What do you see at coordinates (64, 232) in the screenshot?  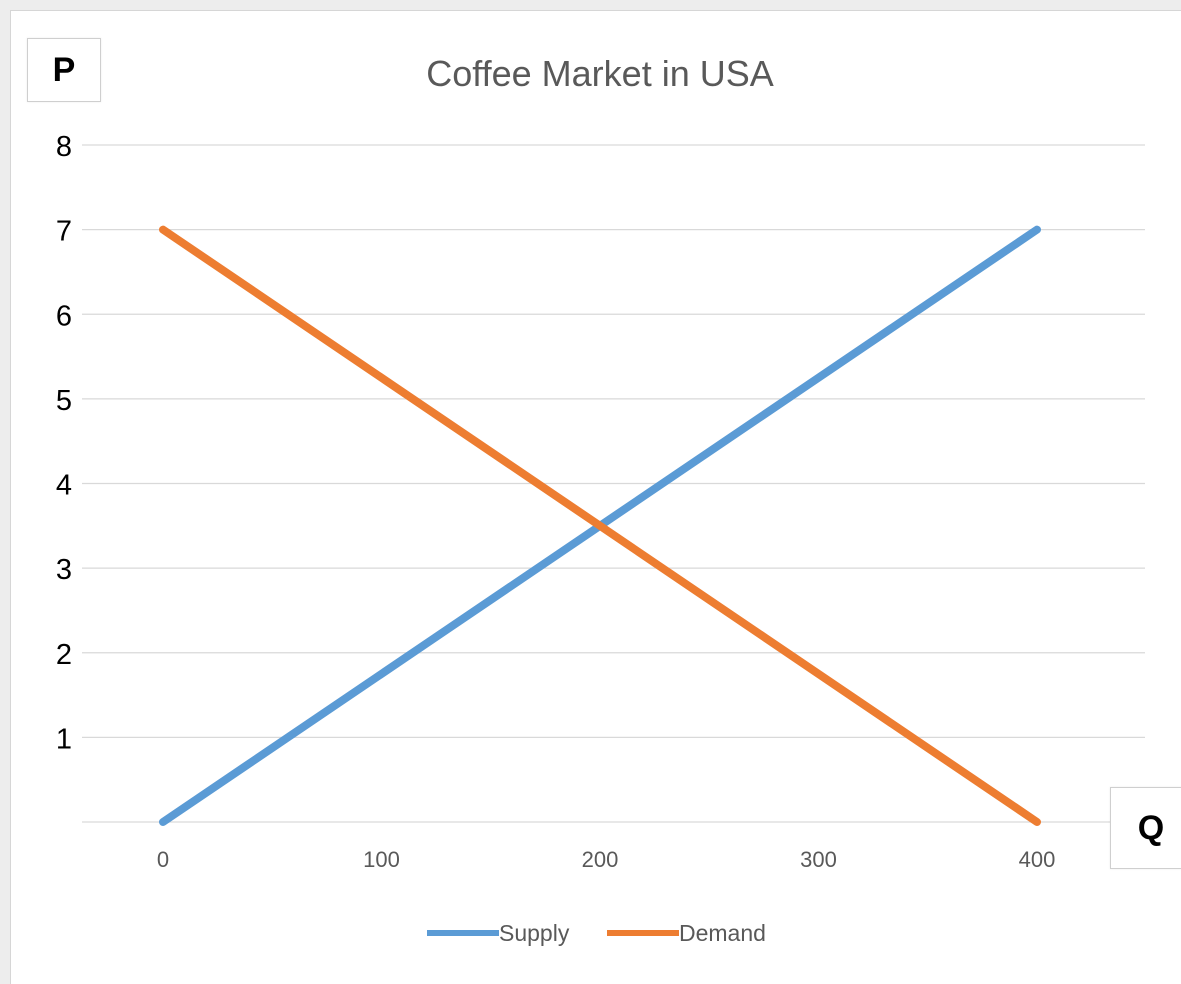 I see `y-tick-label: 7` at bounding box center [64, 232].